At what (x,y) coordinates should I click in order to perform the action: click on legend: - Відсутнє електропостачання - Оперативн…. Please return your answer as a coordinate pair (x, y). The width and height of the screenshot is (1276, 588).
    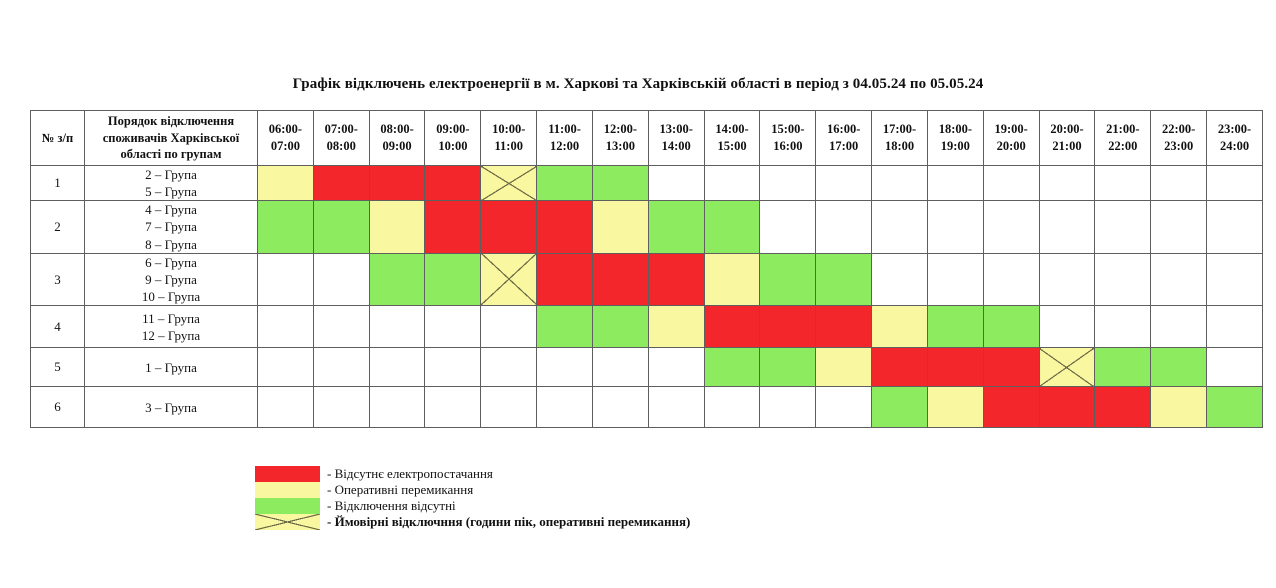
    Looking at the image, I should click on (472, 498).